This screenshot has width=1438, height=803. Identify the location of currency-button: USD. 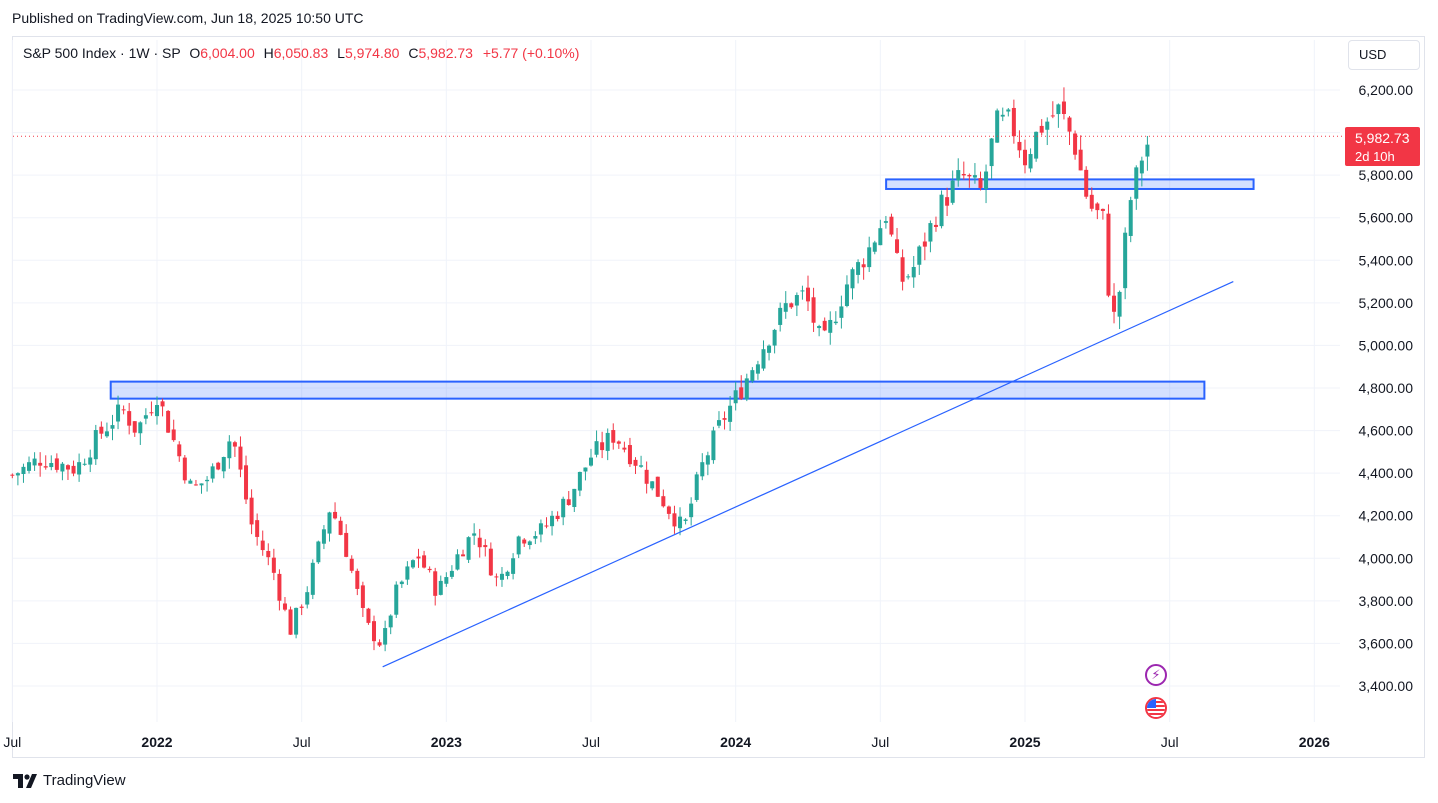
(1384, 55).